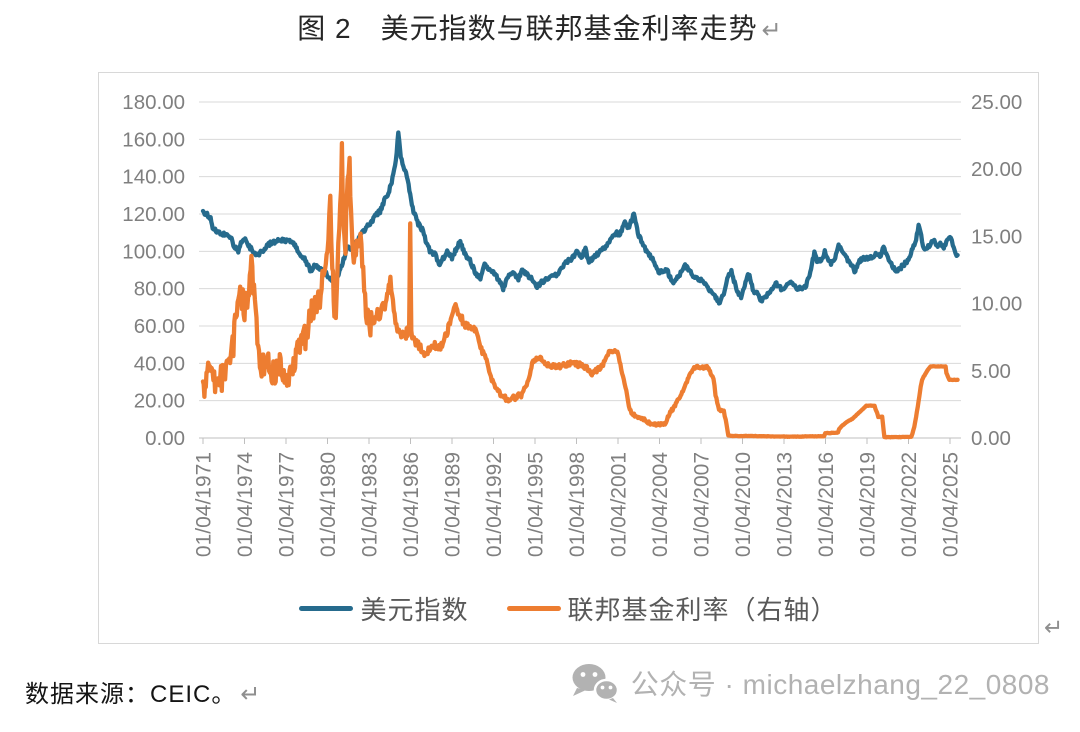 This screenshot has width=1080, height=732. I want to click on chart-title: 图 2 美元指数与联邦基金利率走势, so click(527, 28).